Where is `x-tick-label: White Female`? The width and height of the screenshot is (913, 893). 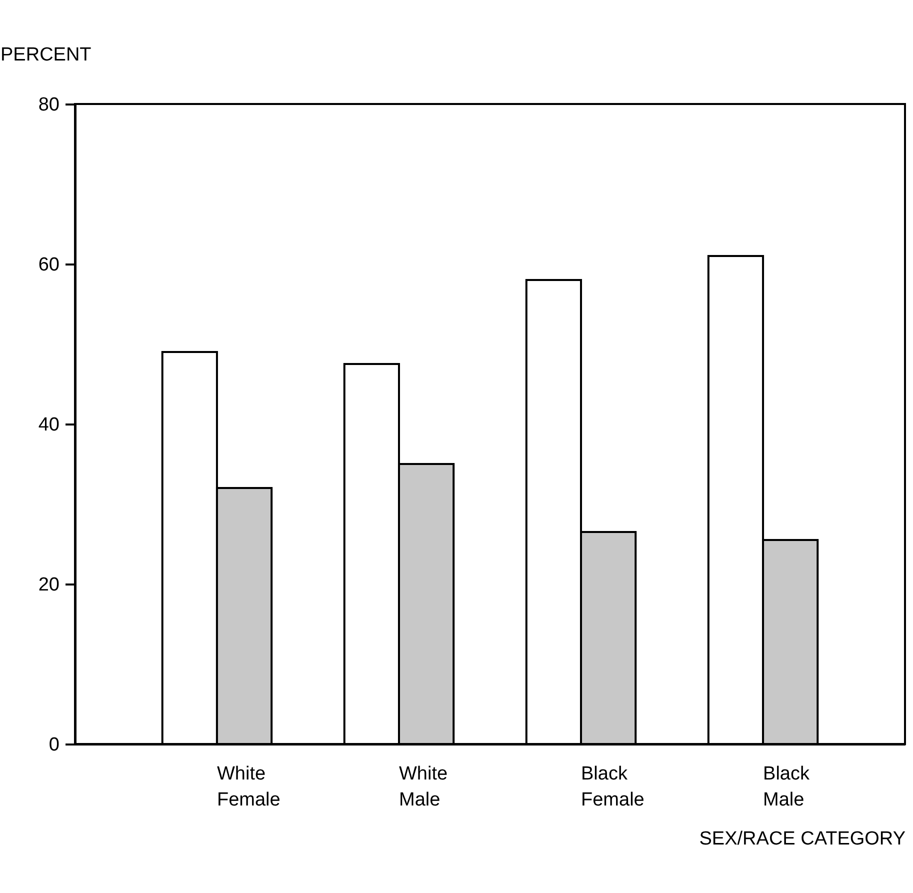
x-tick-label: White Female is located at coordinates (248, 787).